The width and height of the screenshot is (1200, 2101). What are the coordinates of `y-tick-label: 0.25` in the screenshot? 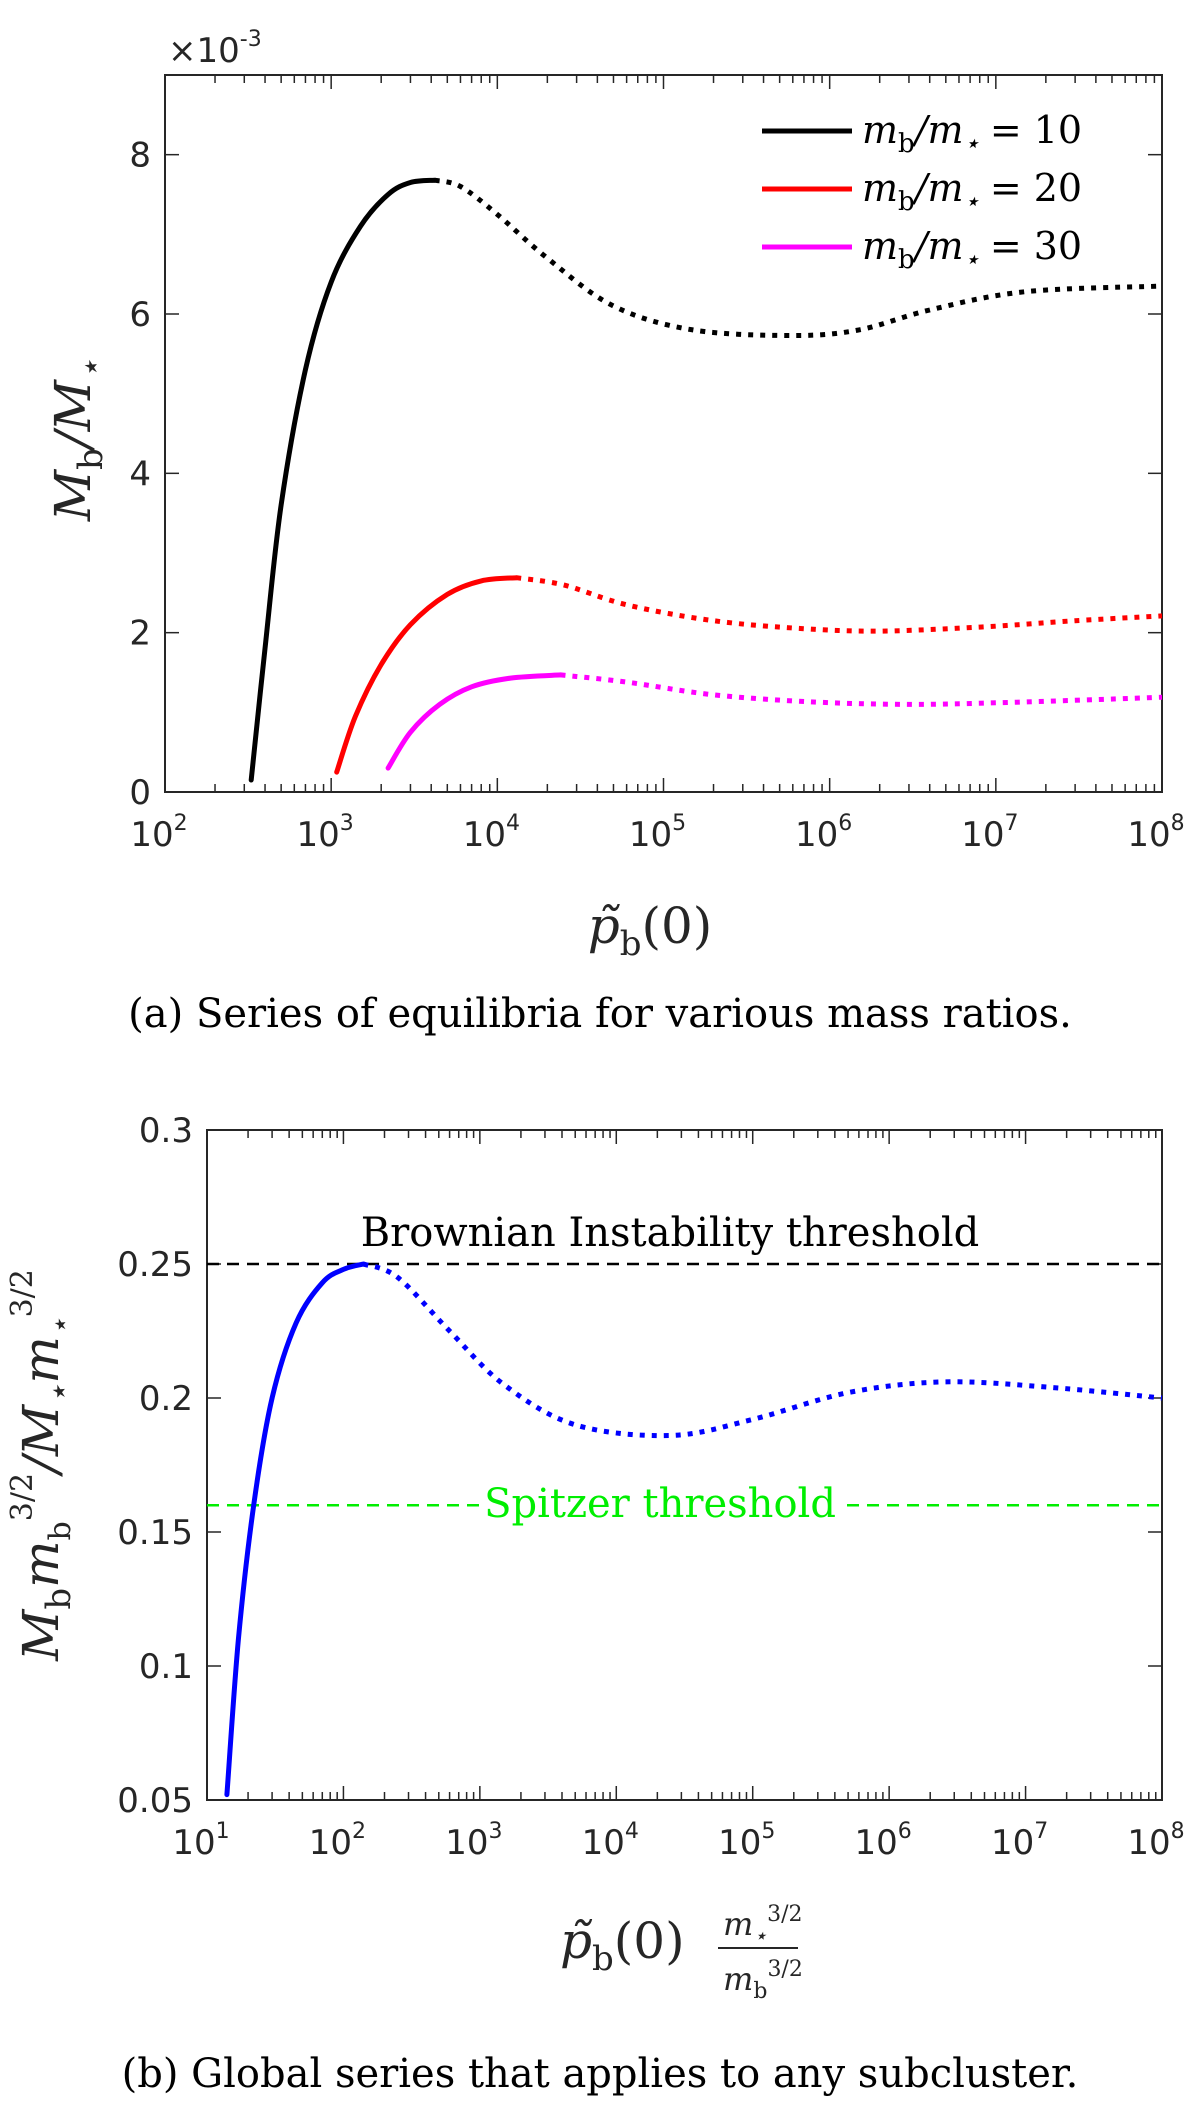 It's located at (155, 1265).